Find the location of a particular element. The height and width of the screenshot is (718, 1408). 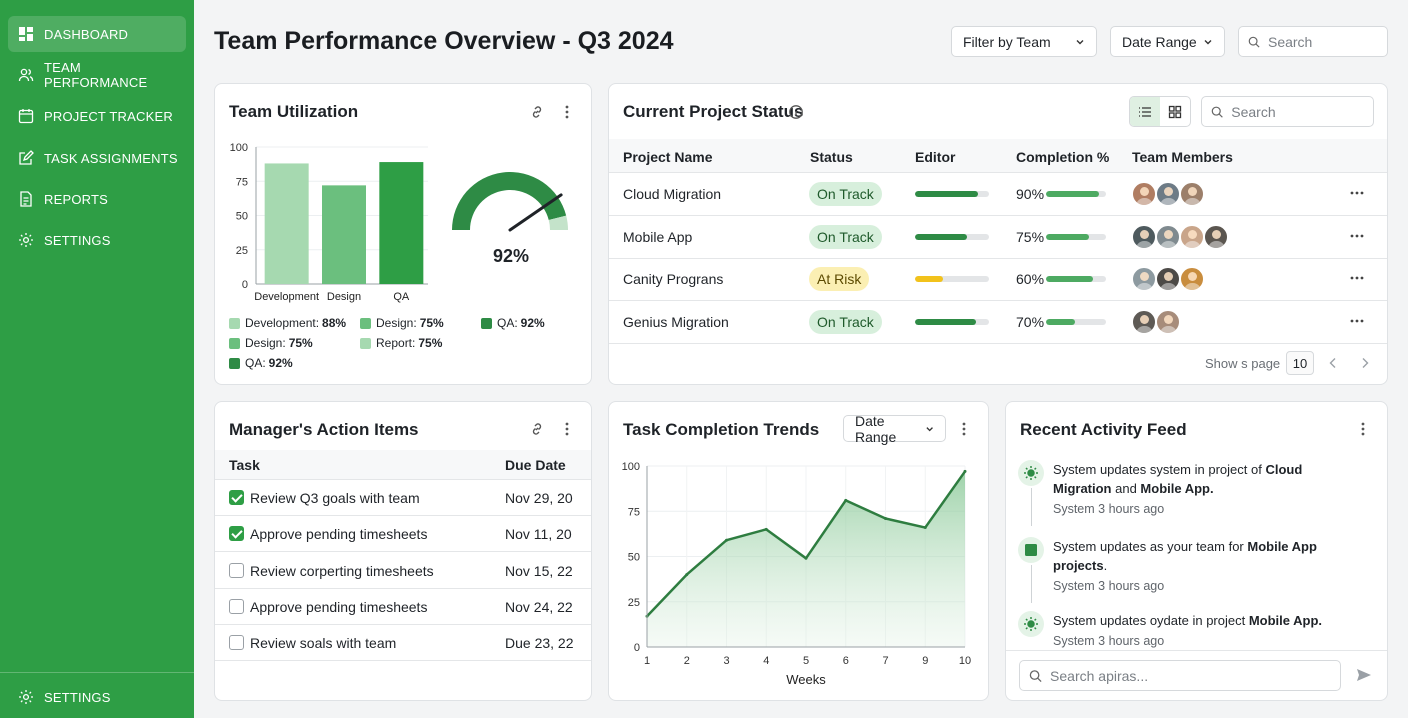

header-search is located at coordinates (1313, 41).